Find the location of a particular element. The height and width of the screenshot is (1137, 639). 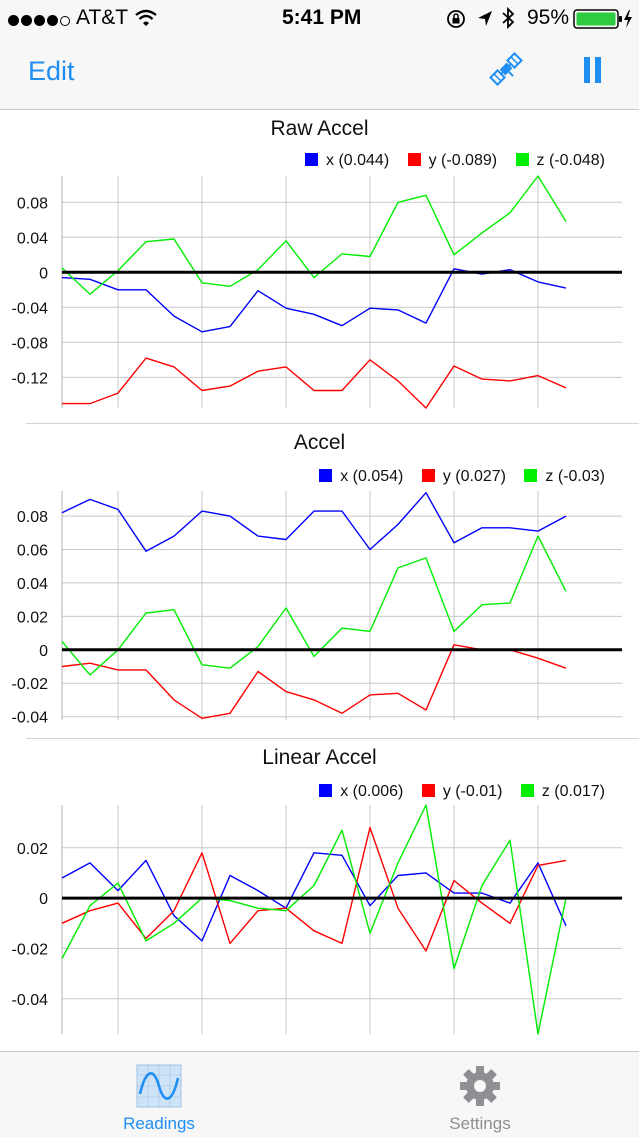

tab-readings: Readings is located at coordinates (159, 1094).